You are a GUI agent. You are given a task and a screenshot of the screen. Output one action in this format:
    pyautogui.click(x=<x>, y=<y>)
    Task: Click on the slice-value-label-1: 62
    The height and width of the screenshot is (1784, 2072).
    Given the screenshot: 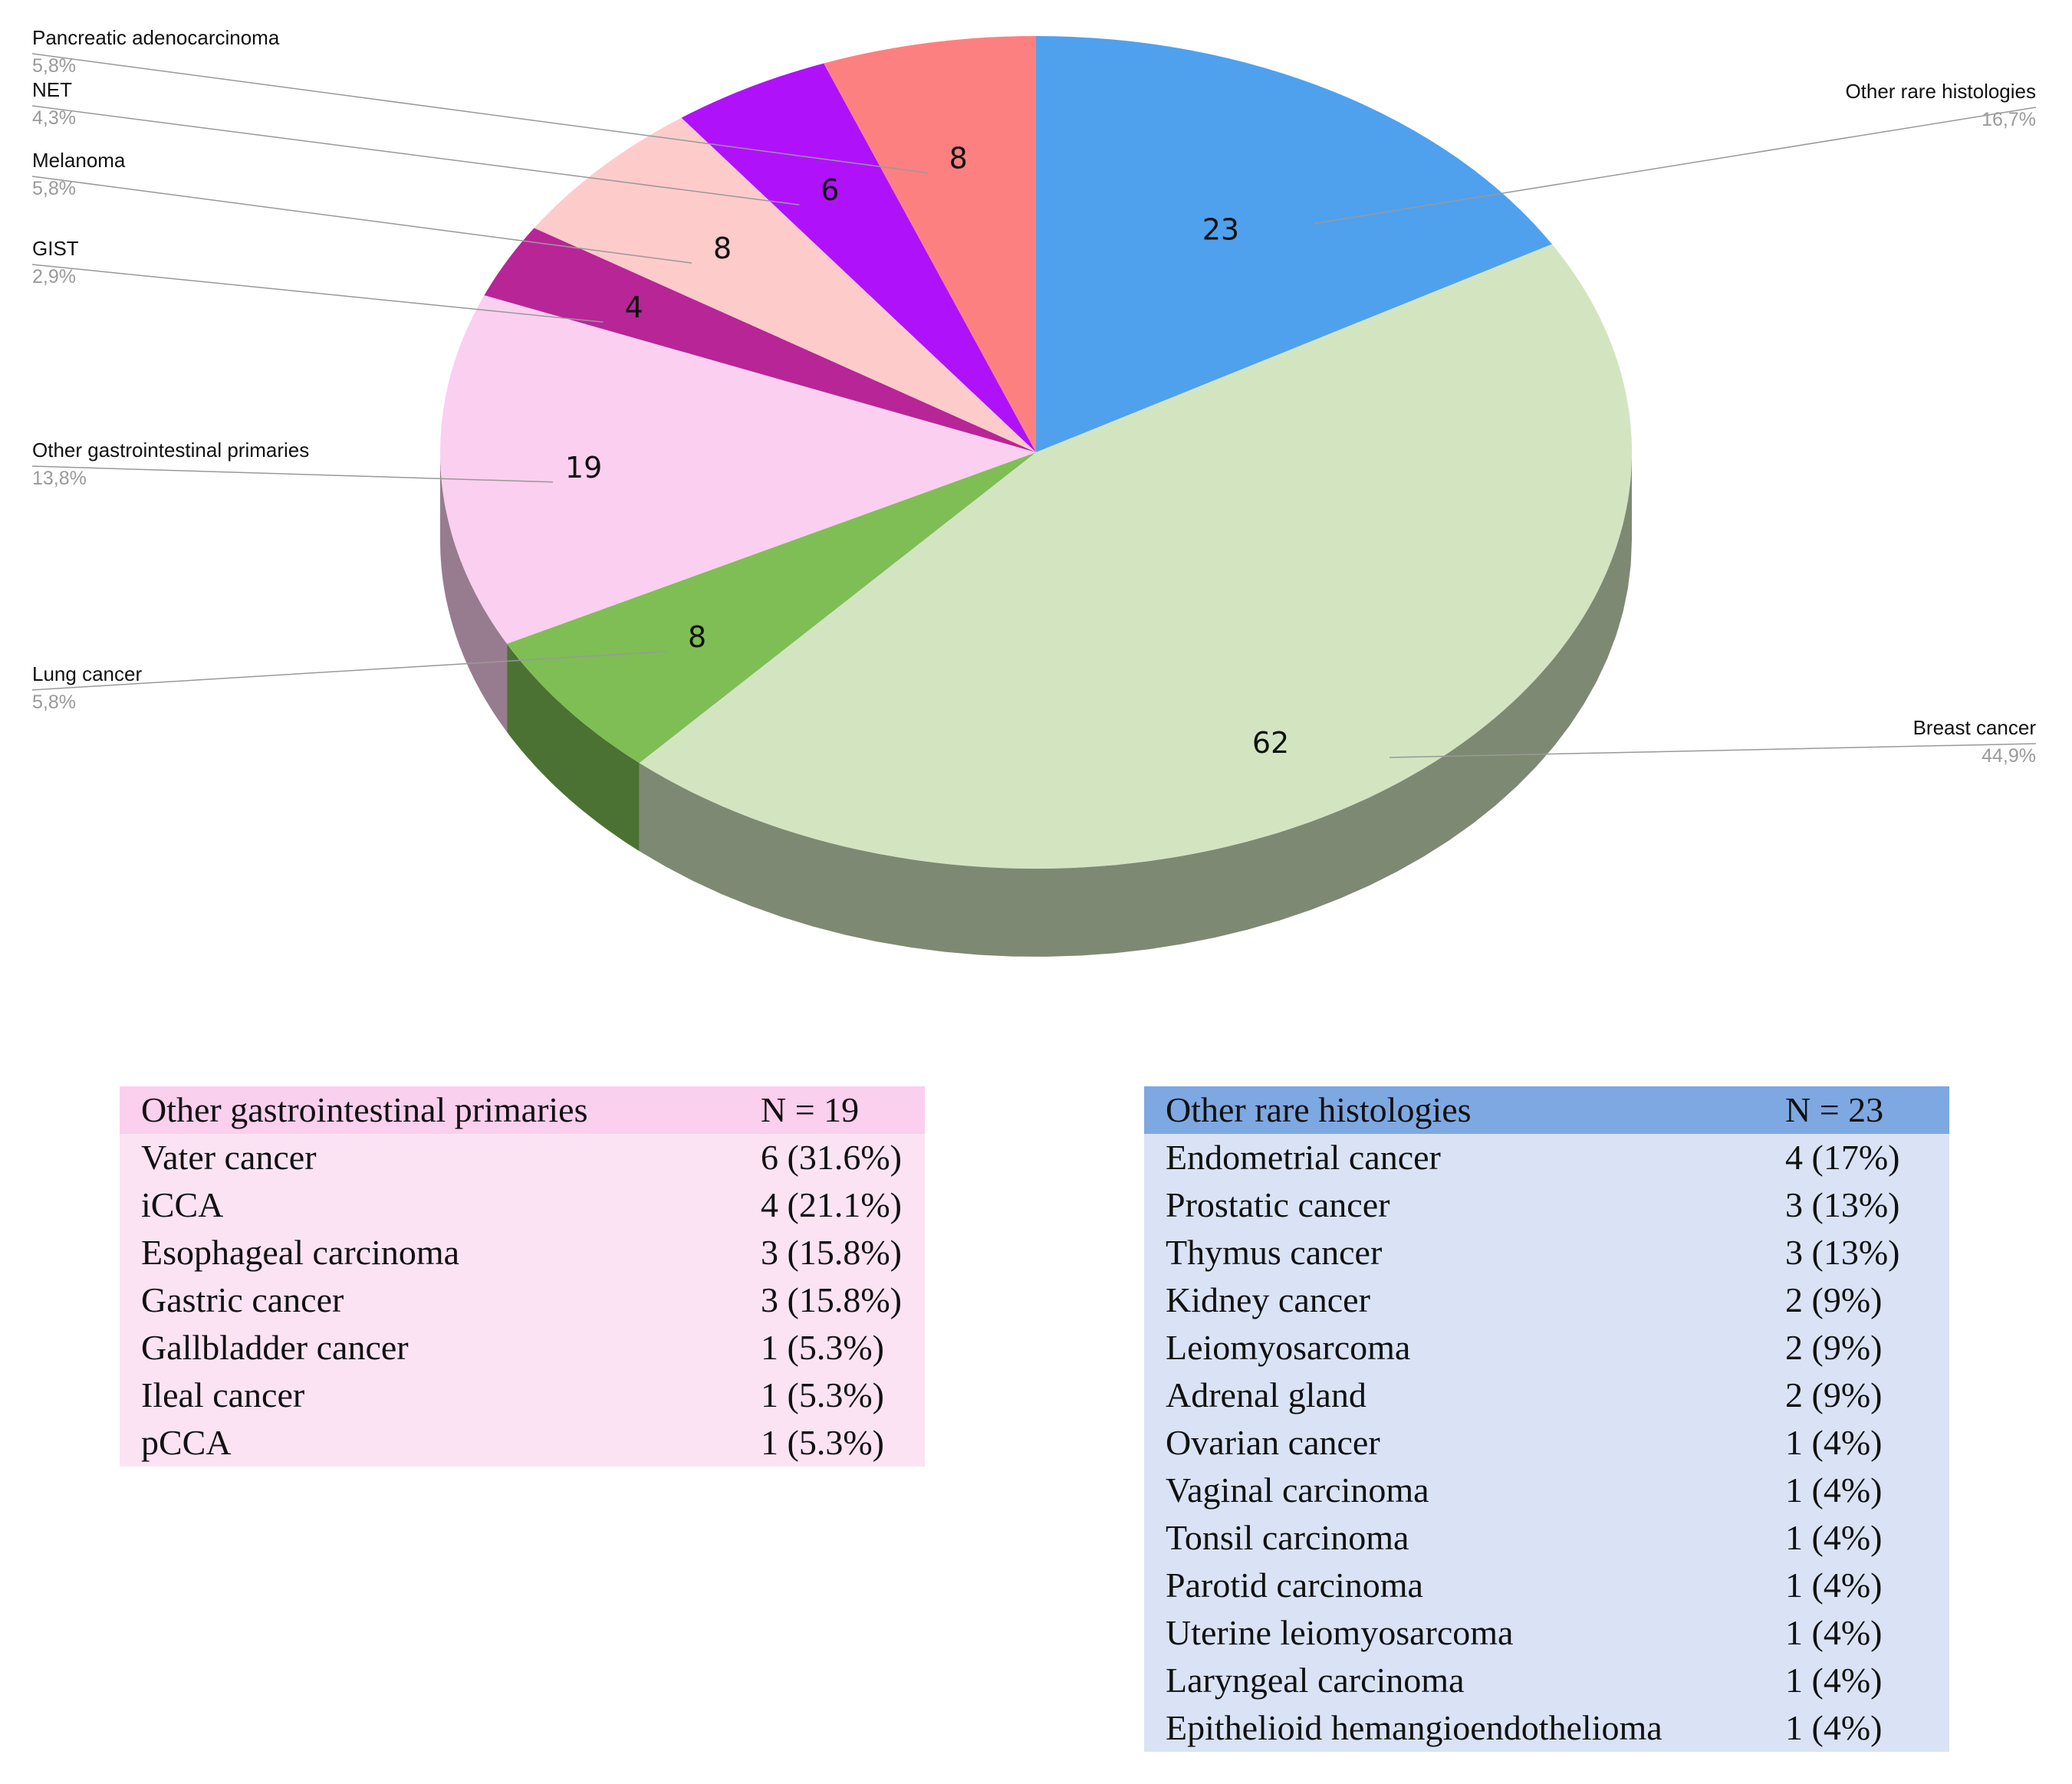 What is the action you would take?
    pyautogui.click(x=1270, y=743)
    